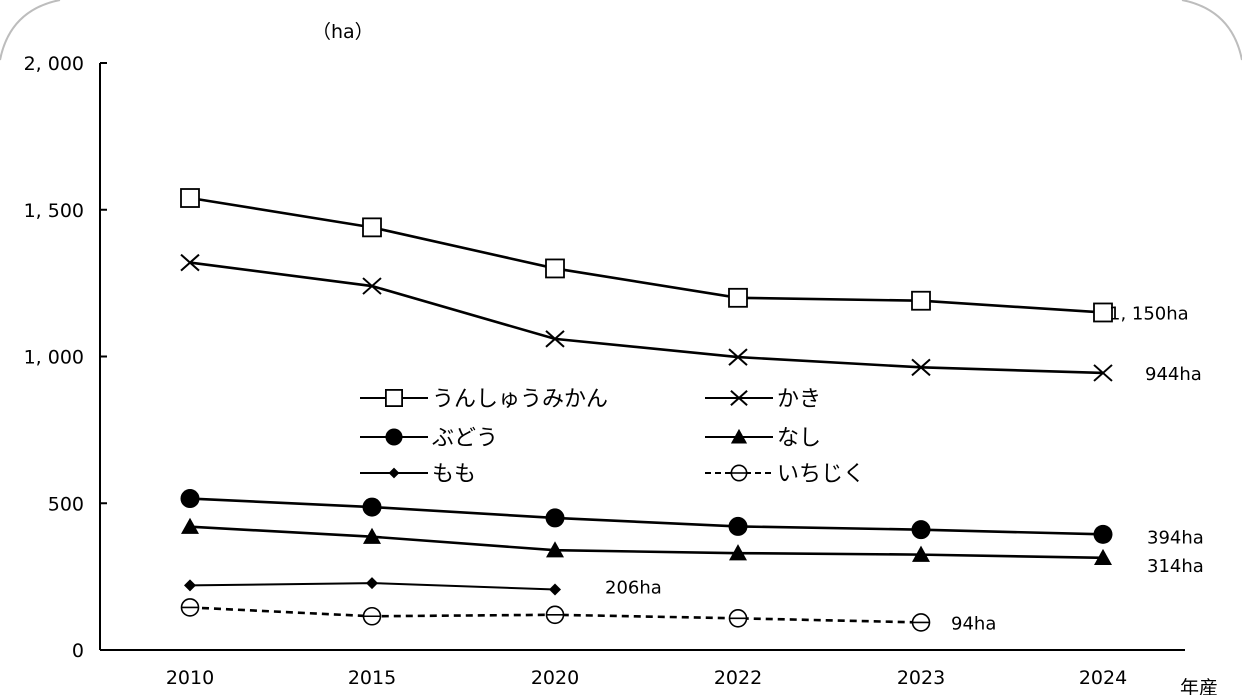  Describe the element at coordinates (1175, 537) in the screenshot. I see `end-value-label: 394ha` at that location.